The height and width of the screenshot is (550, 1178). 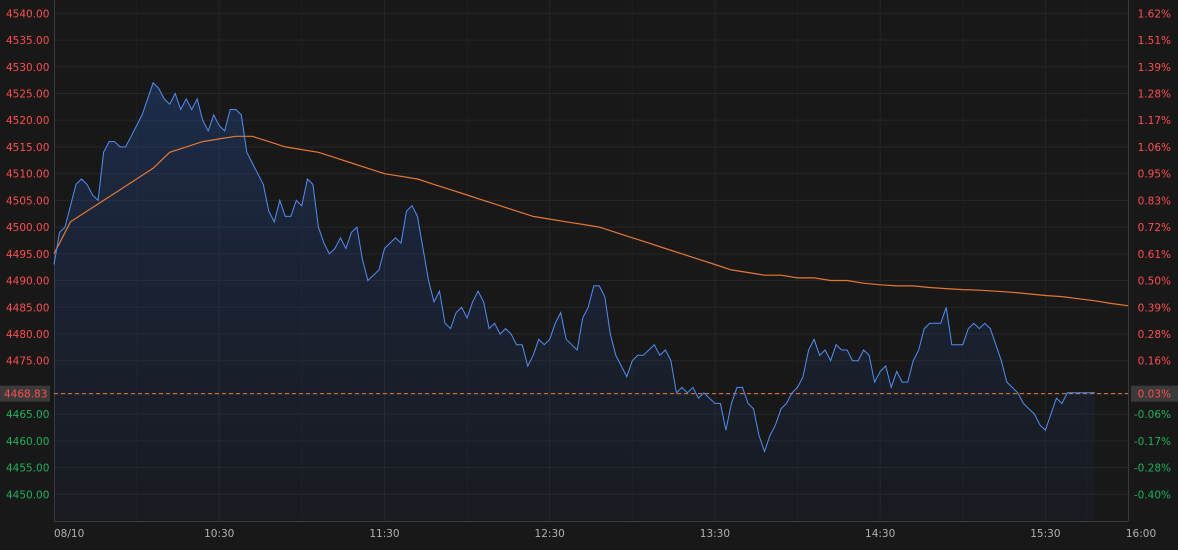 What do you see at coordinates (1154, 68) in the screenshot?
I see `percent-tick-label: 1.39%` at bounding box center [1154, 68].